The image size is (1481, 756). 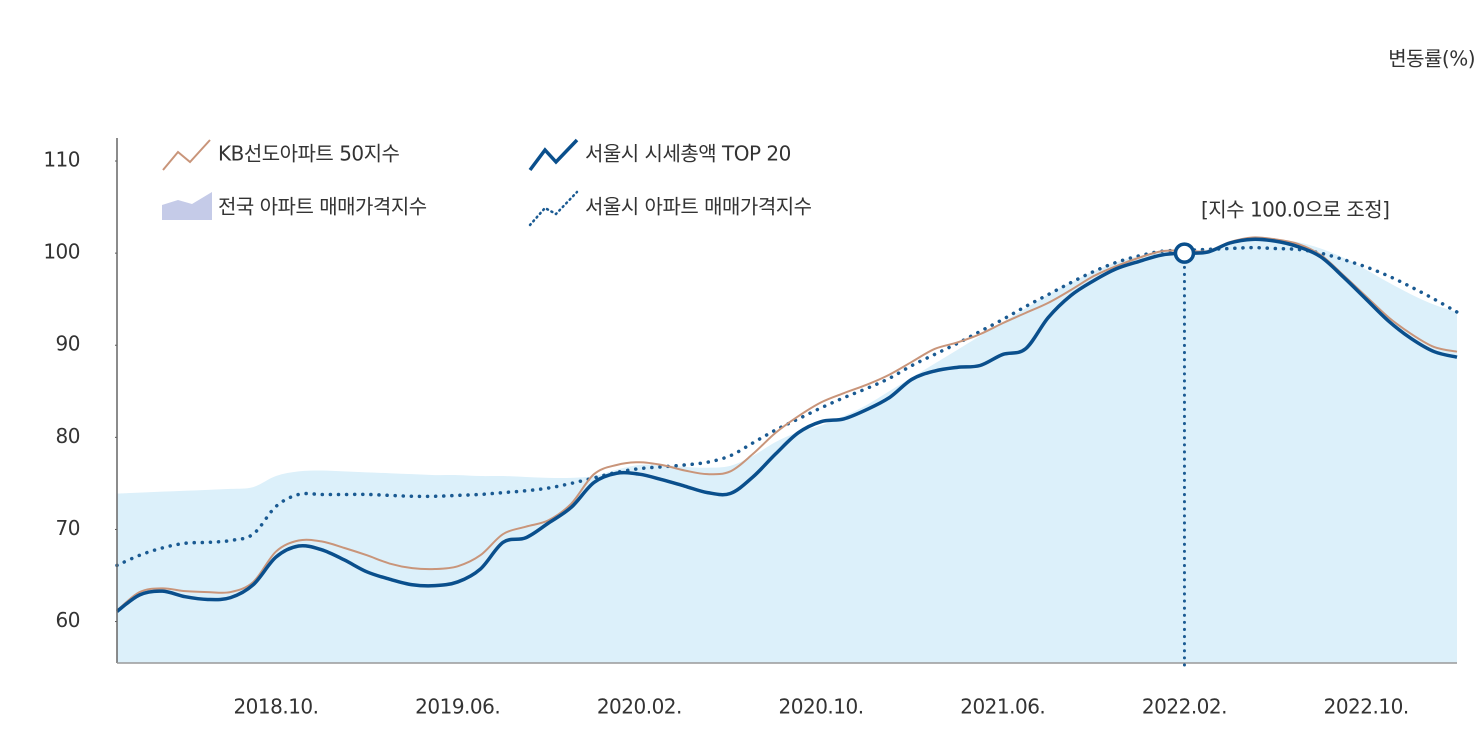 What do you see at coordinates (61, 160) in the screenshot?
I see `y-tick-label: 110` at bounding box center [61, 160].